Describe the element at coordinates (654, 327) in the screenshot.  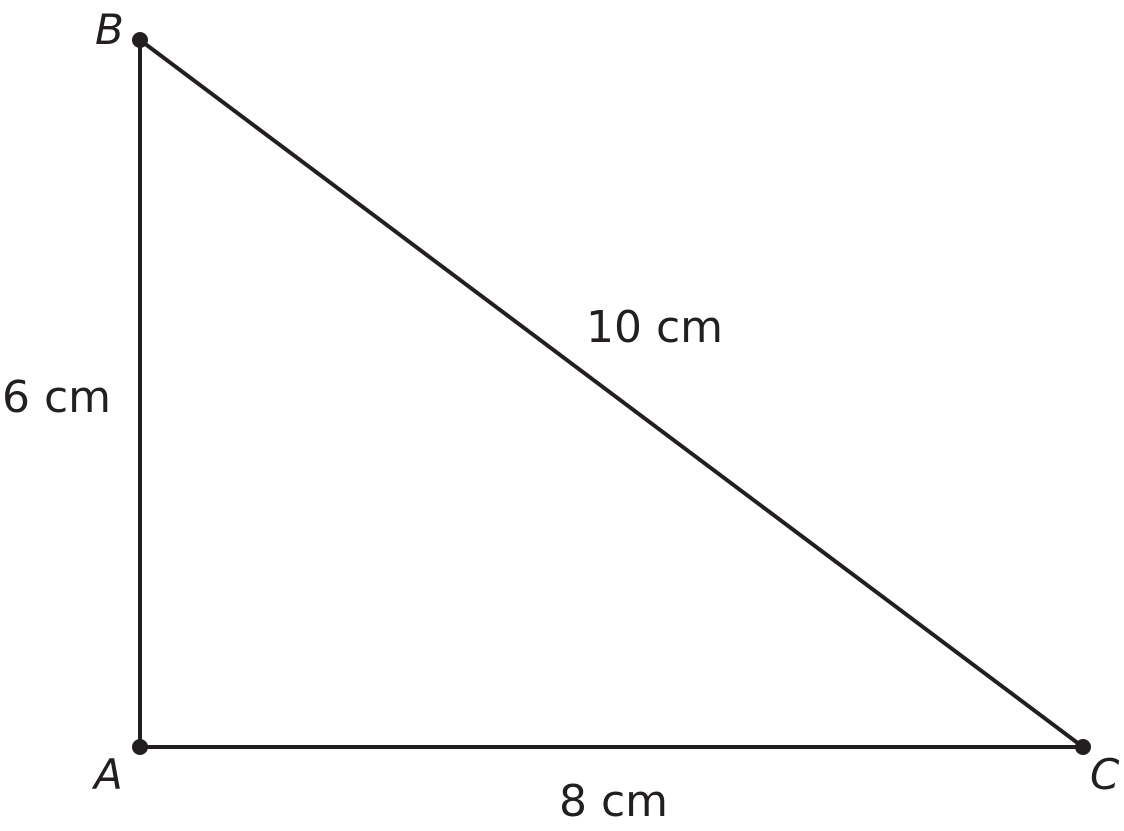
I see `side-bc-length: 10 cm` at that location.